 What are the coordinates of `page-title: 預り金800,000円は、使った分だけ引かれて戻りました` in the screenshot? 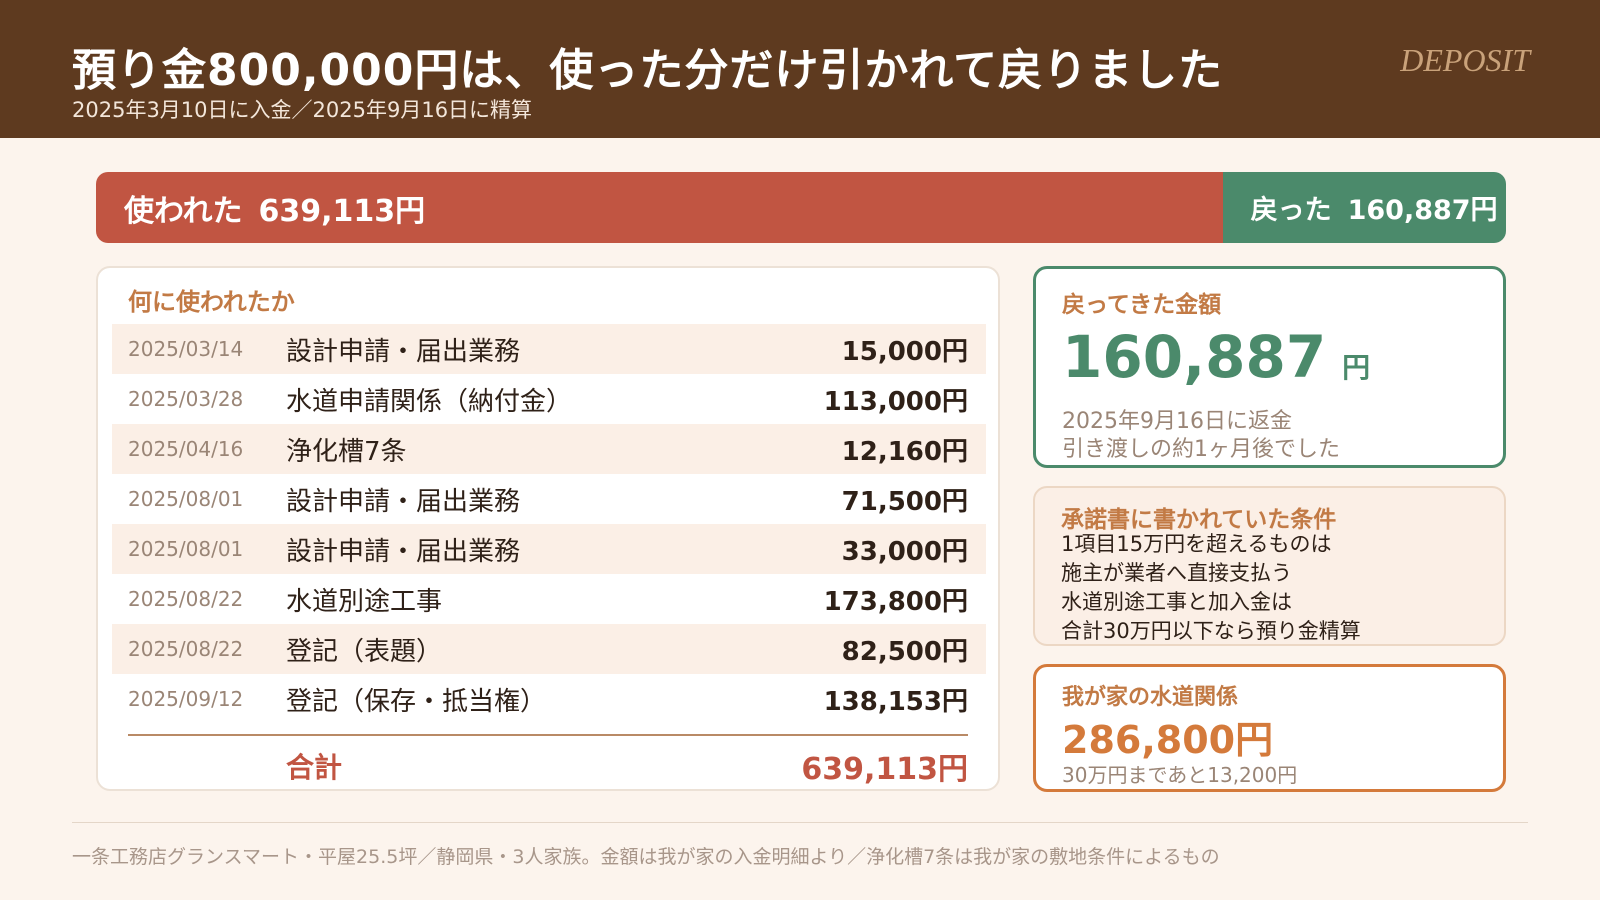 It's located at (648, 70).